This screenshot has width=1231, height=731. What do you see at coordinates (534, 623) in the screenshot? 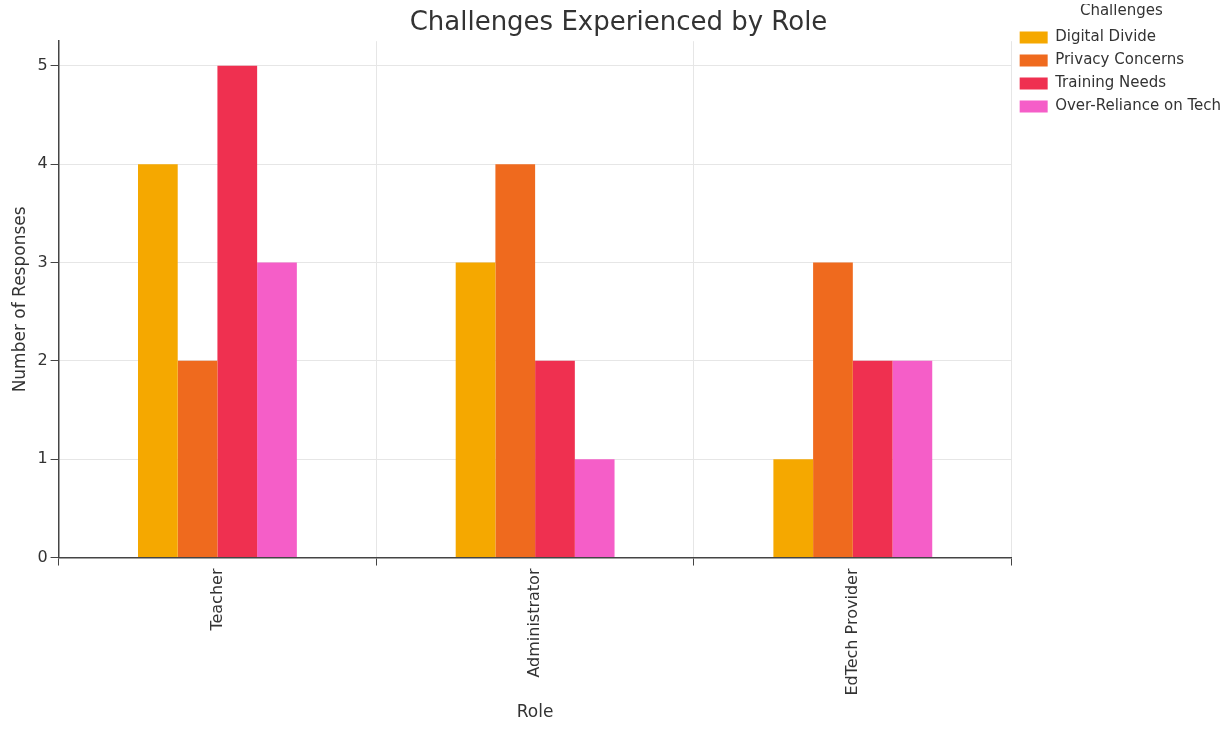
I see `x-tick-label: Administrator` at bounding box center [534, 623].